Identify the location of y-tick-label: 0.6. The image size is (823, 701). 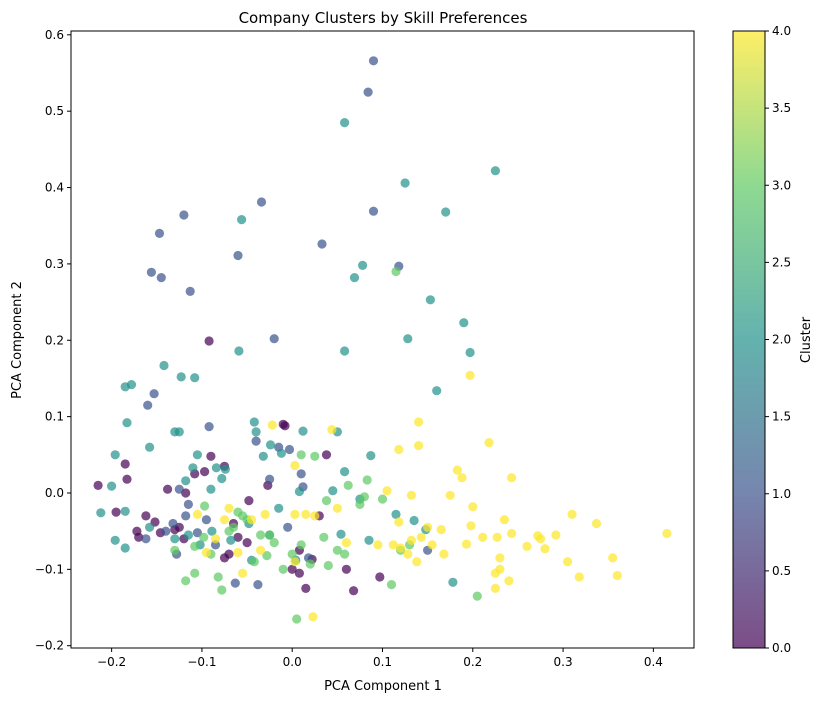
(54, 35).